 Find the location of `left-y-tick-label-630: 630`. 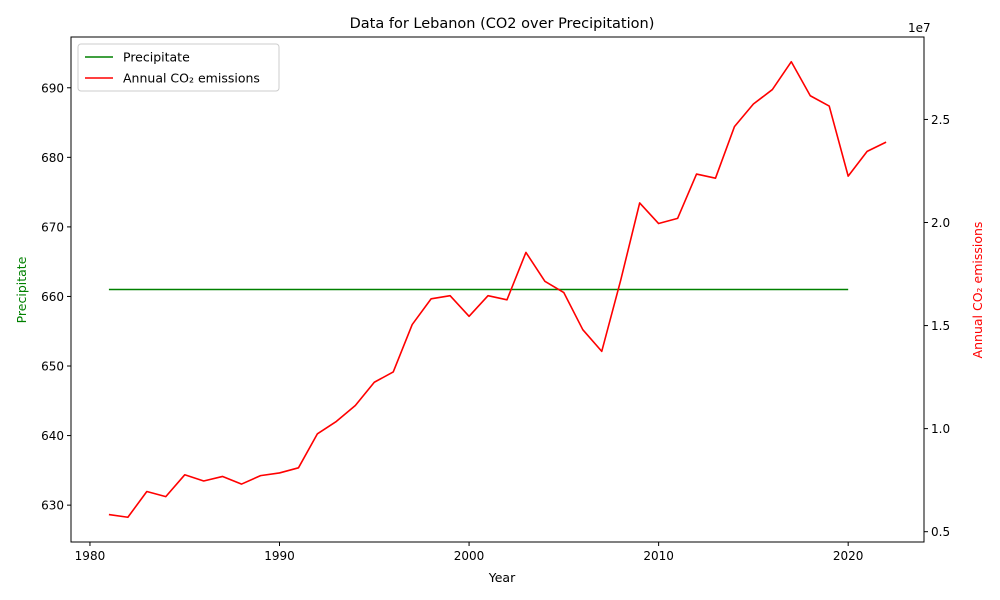

left-y-tick-label-630: 630 is located at coordinates (52, 506).